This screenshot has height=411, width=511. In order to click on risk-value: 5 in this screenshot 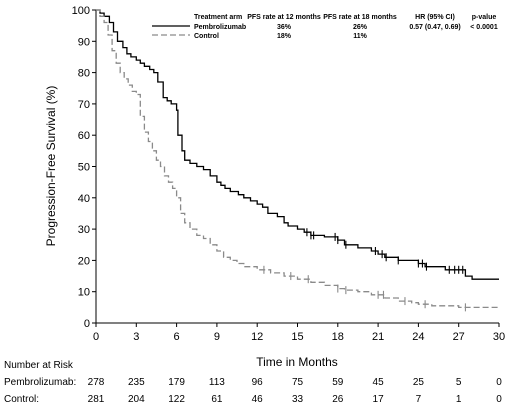, I will do `click(459, 382)`.